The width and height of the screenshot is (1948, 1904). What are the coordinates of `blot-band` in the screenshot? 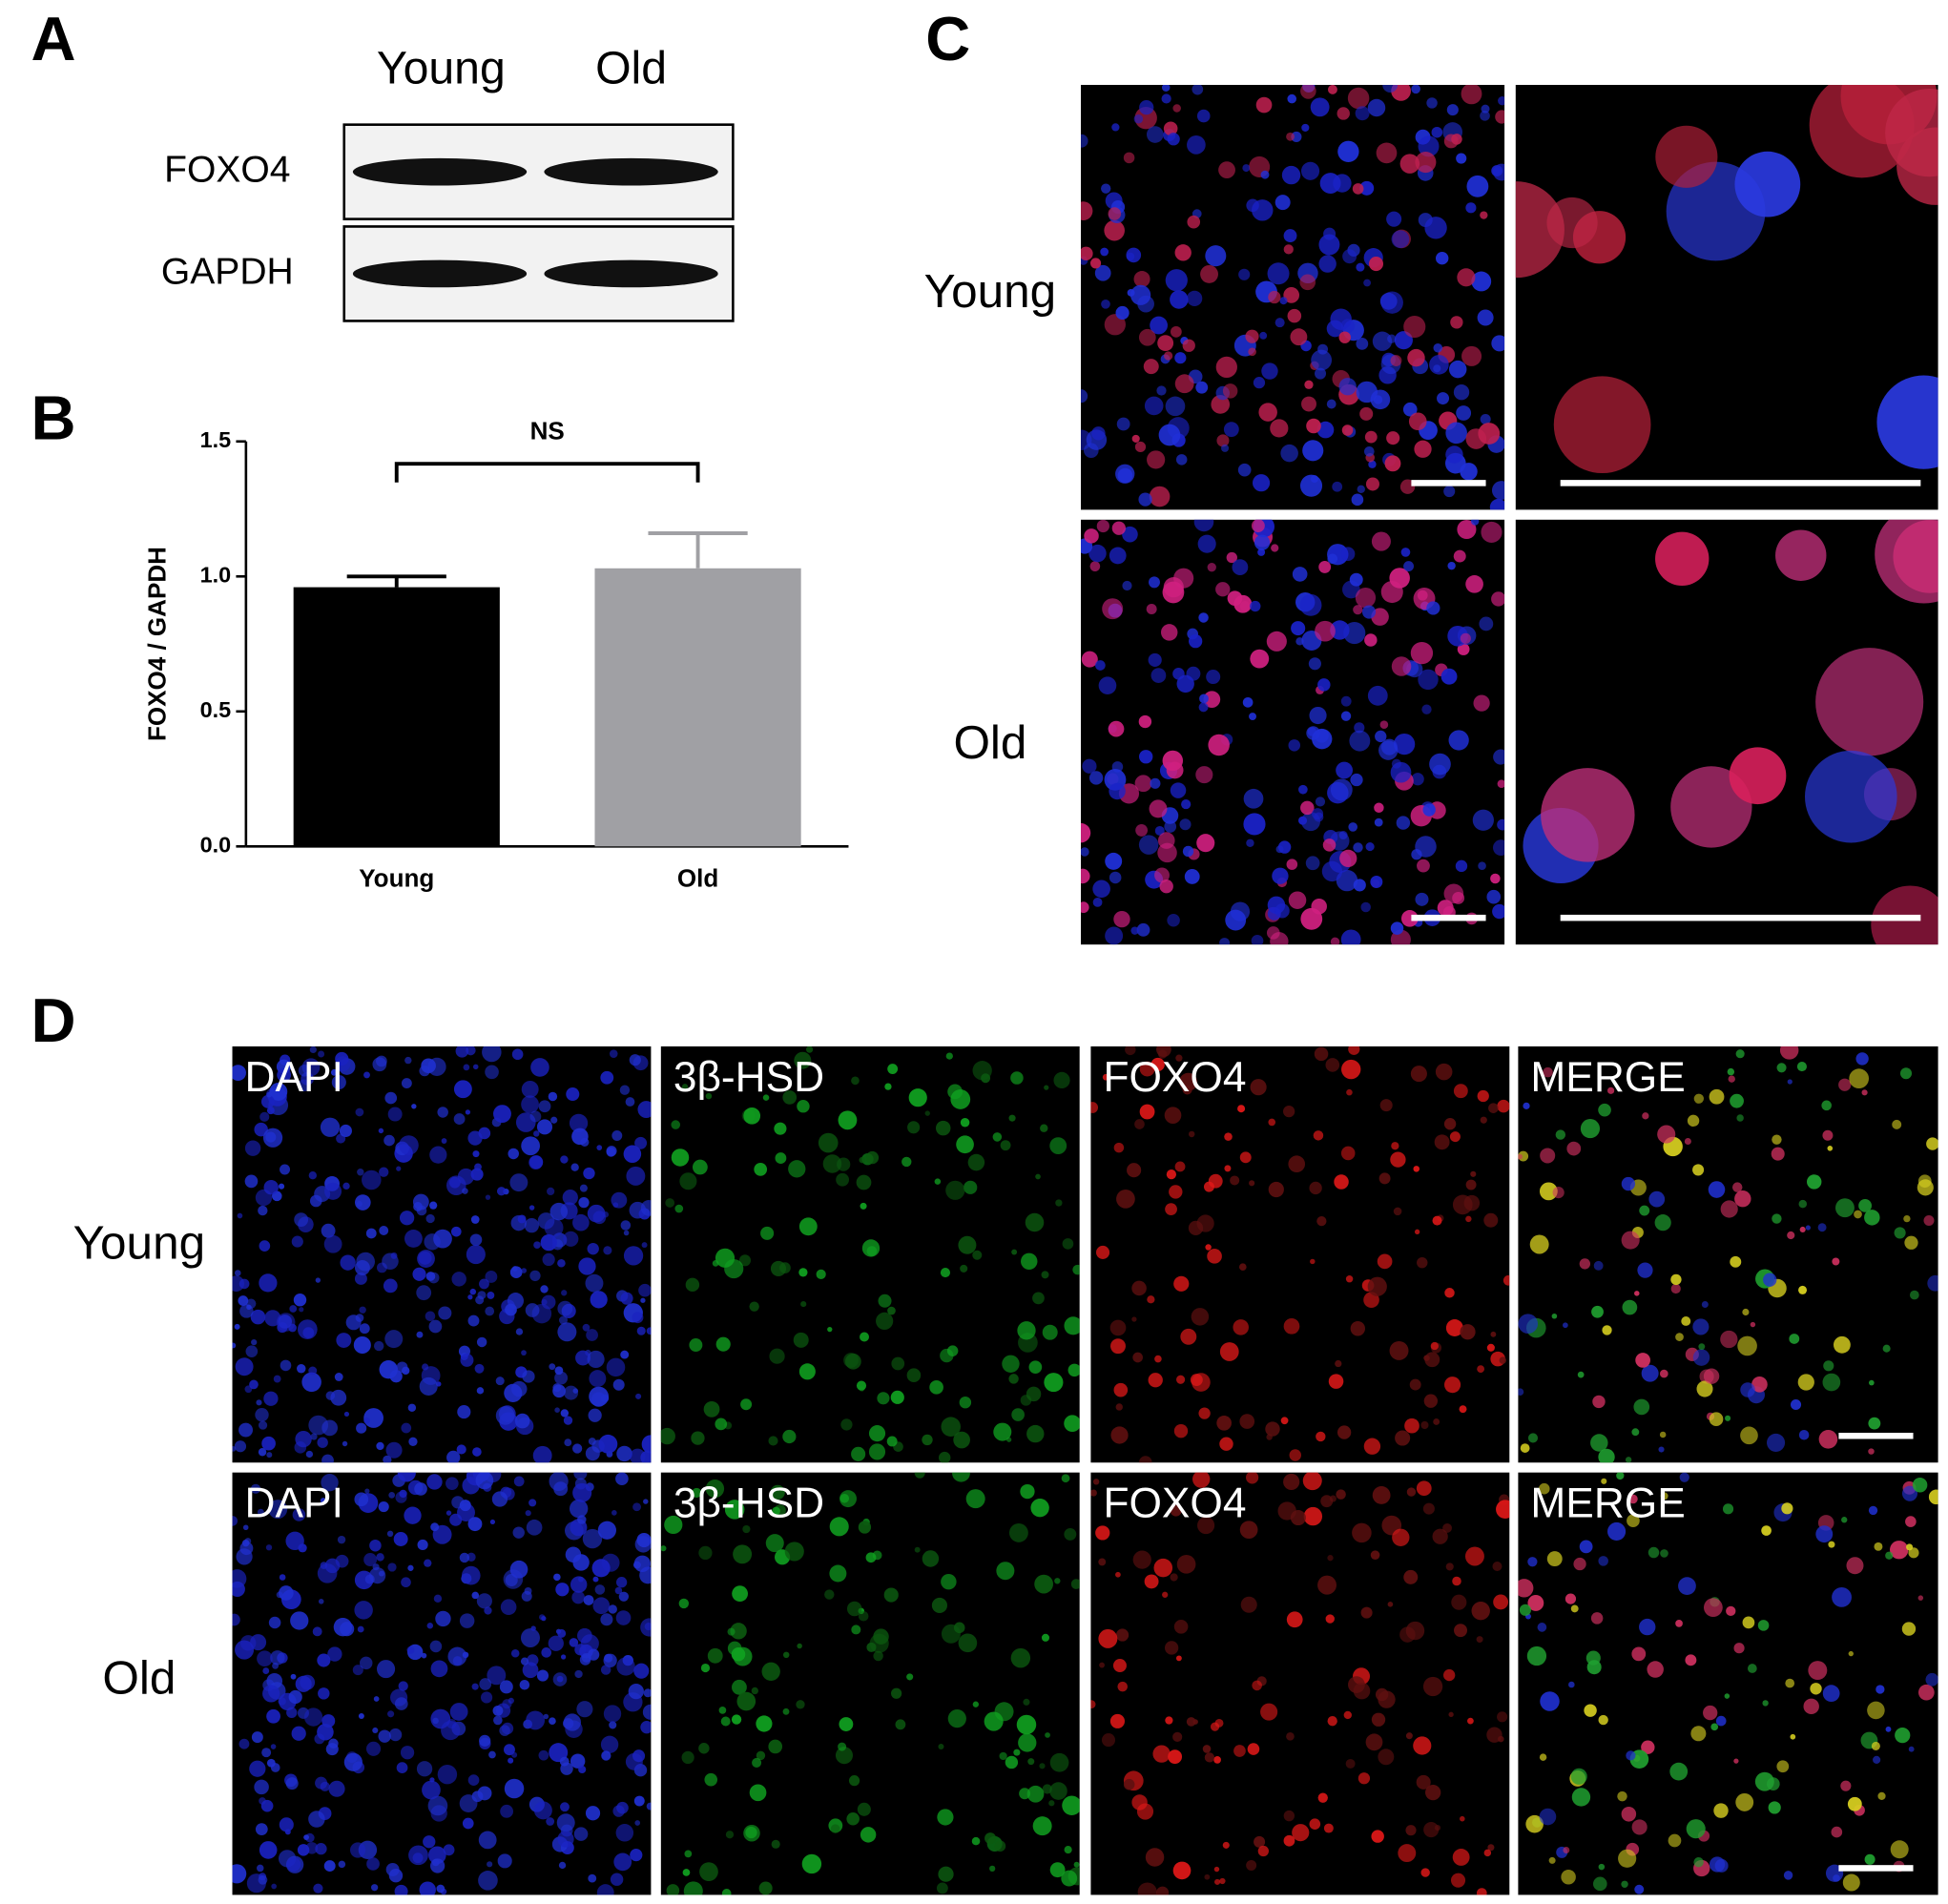 It's located at (440, 171).